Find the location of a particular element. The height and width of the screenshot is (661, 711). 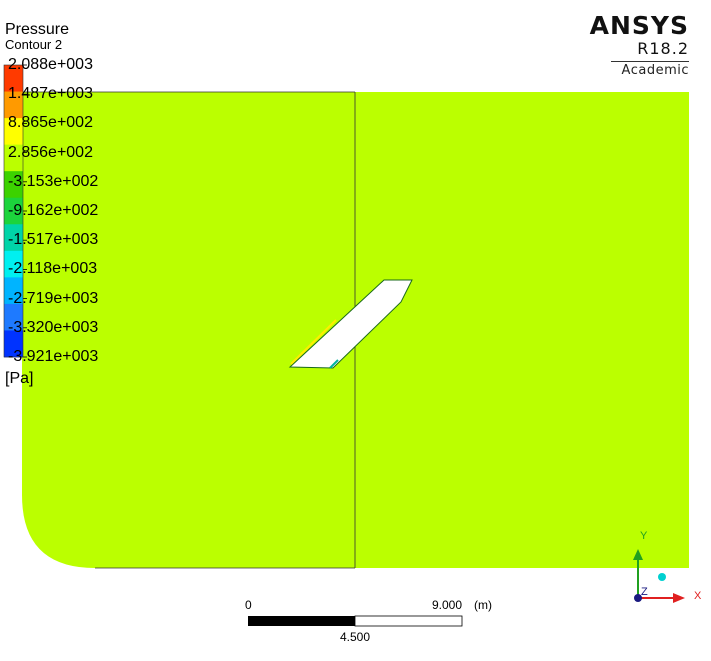

x-axis-label: X is located at coordinates (698, 596).